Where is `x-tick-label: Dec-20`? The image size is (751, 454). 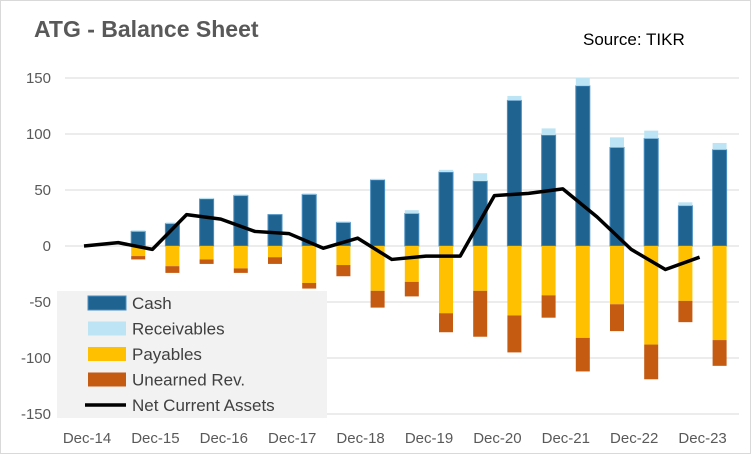
x-tick-label: Dec-20 is located at coordinates (497, 438).